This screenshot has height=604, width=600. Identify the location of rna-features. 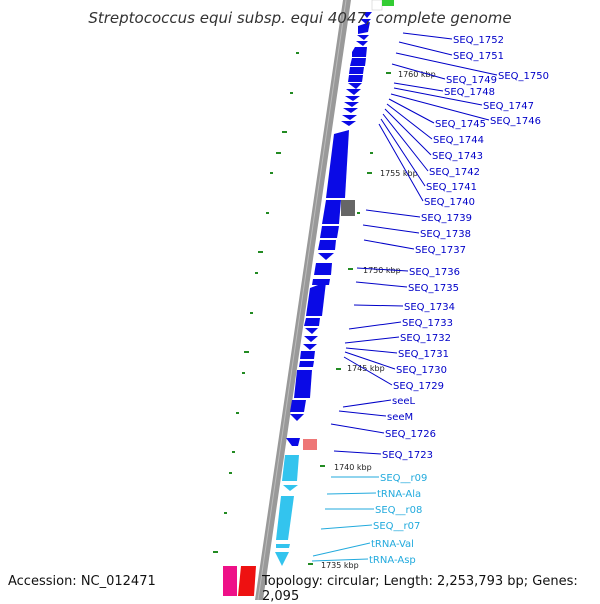
(287, 510).